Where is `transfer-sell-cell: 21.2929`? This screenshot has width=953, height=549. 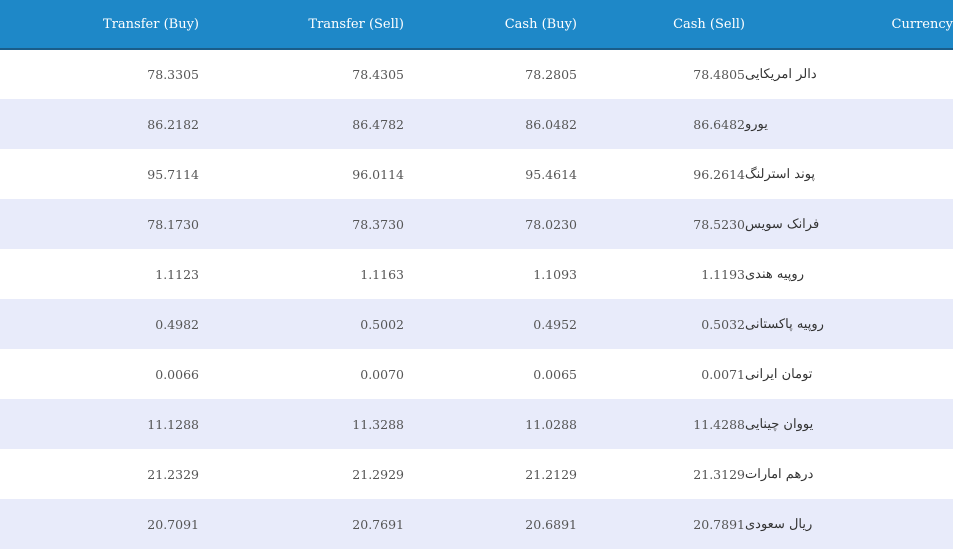 transfer-sell-cell: 21.2929 is located at coordinates (378, 474).